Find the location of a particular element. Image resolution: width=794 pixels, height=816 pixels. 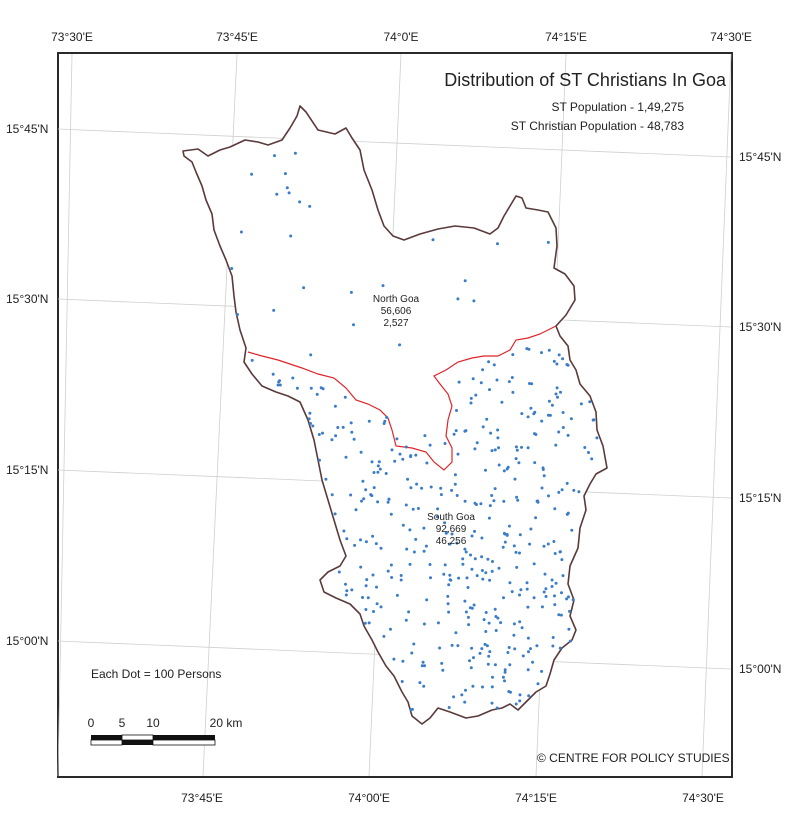

graticule-label-right: 15°30'N is located at coordinates (760, 327).